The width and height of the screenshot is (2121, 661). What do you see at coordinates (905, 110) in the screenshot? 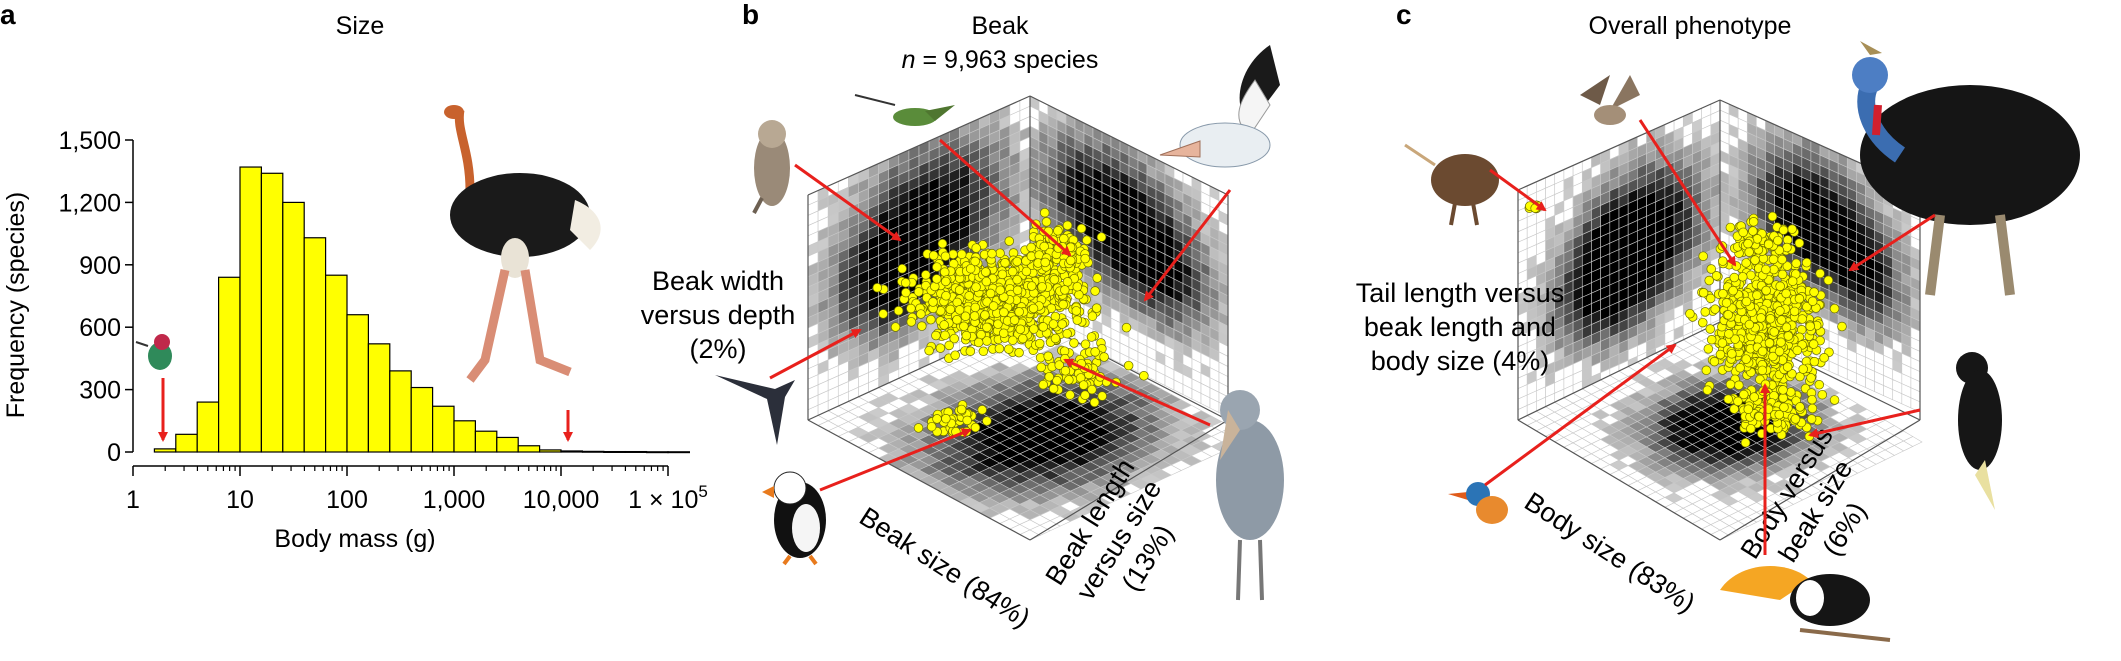
I see `hummingbird-icon` at bounding box center [905, 110].